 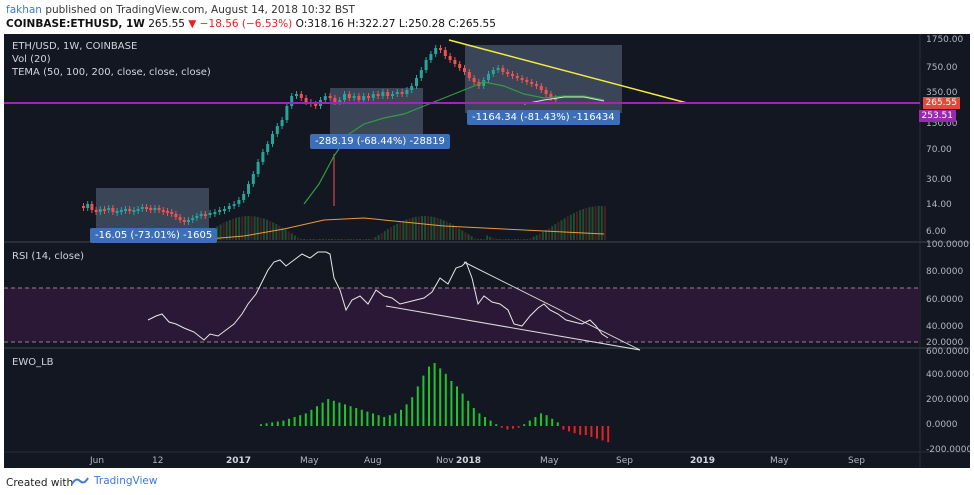 I want to click on descending-trendline, so click(x=568, y=71).